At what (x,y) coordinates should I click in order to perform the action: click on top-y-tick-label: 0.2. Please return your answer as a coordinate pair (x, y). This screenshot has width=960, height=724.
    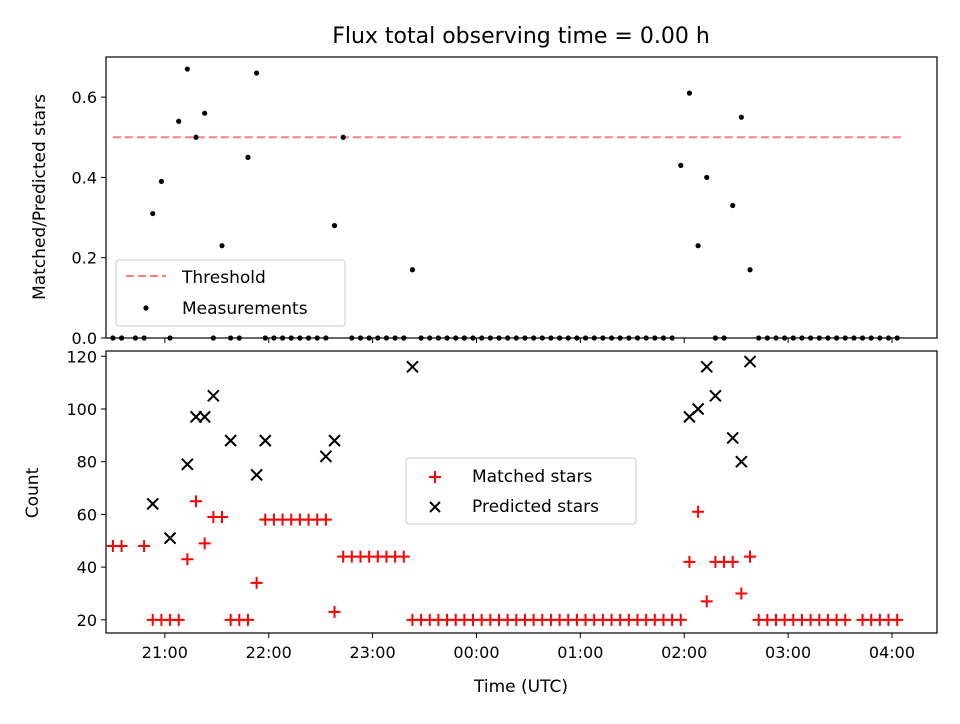
    Looking at the image, I should click on (84, 258).